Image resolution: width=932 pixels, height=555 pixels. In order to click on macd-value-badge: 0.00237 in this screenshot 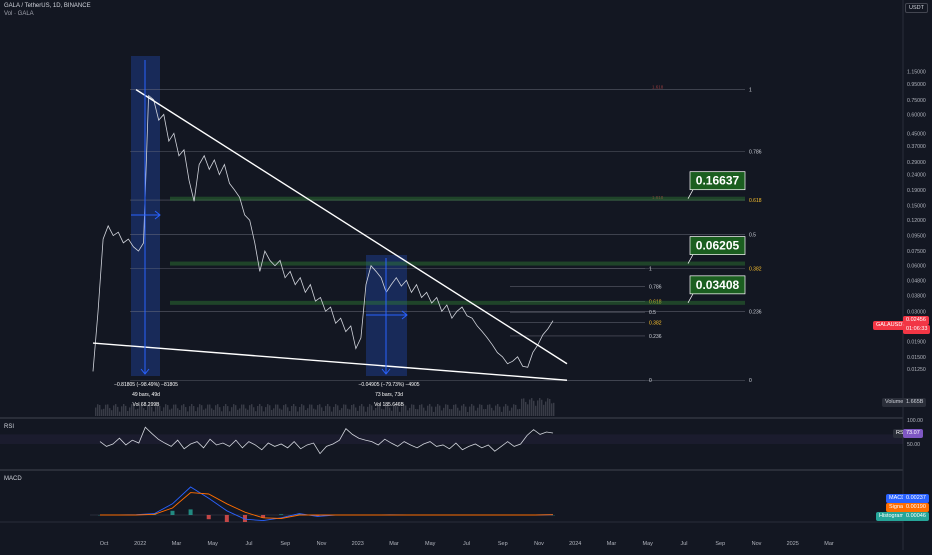, I will do `click(916, 498)`.